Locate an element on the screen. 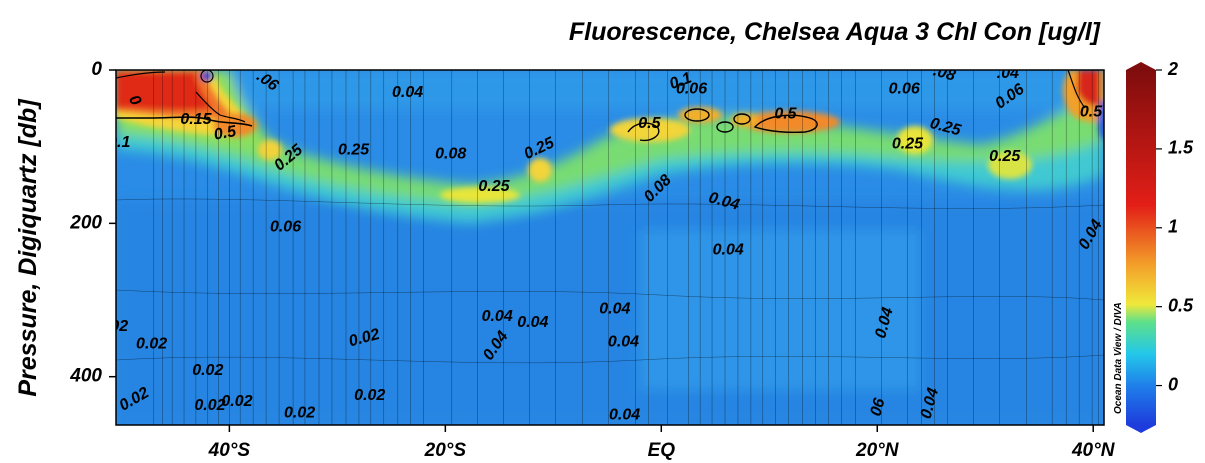 This screenshot has height=463, width=1205. contour-label: 0.08 is located at coordinates (450, 154).